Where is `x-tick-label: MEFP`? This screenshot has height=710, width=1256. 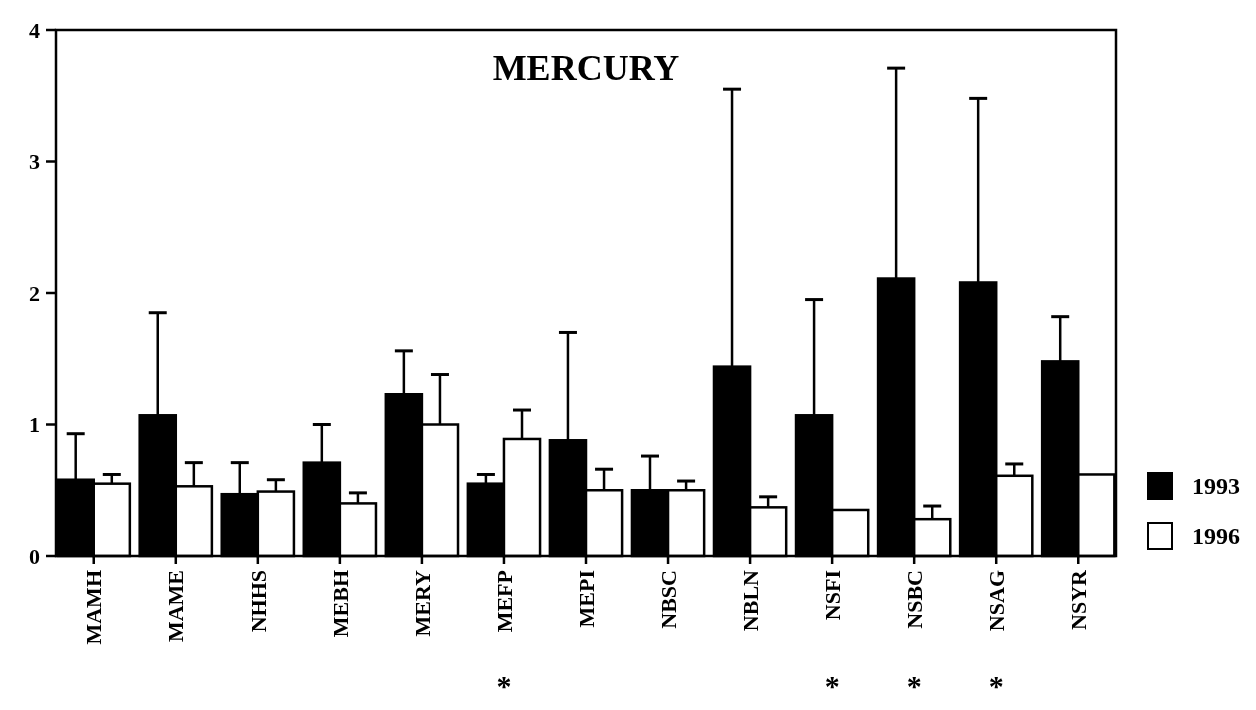
x-tick-label: MEFP is located at coordinates (504, 601).